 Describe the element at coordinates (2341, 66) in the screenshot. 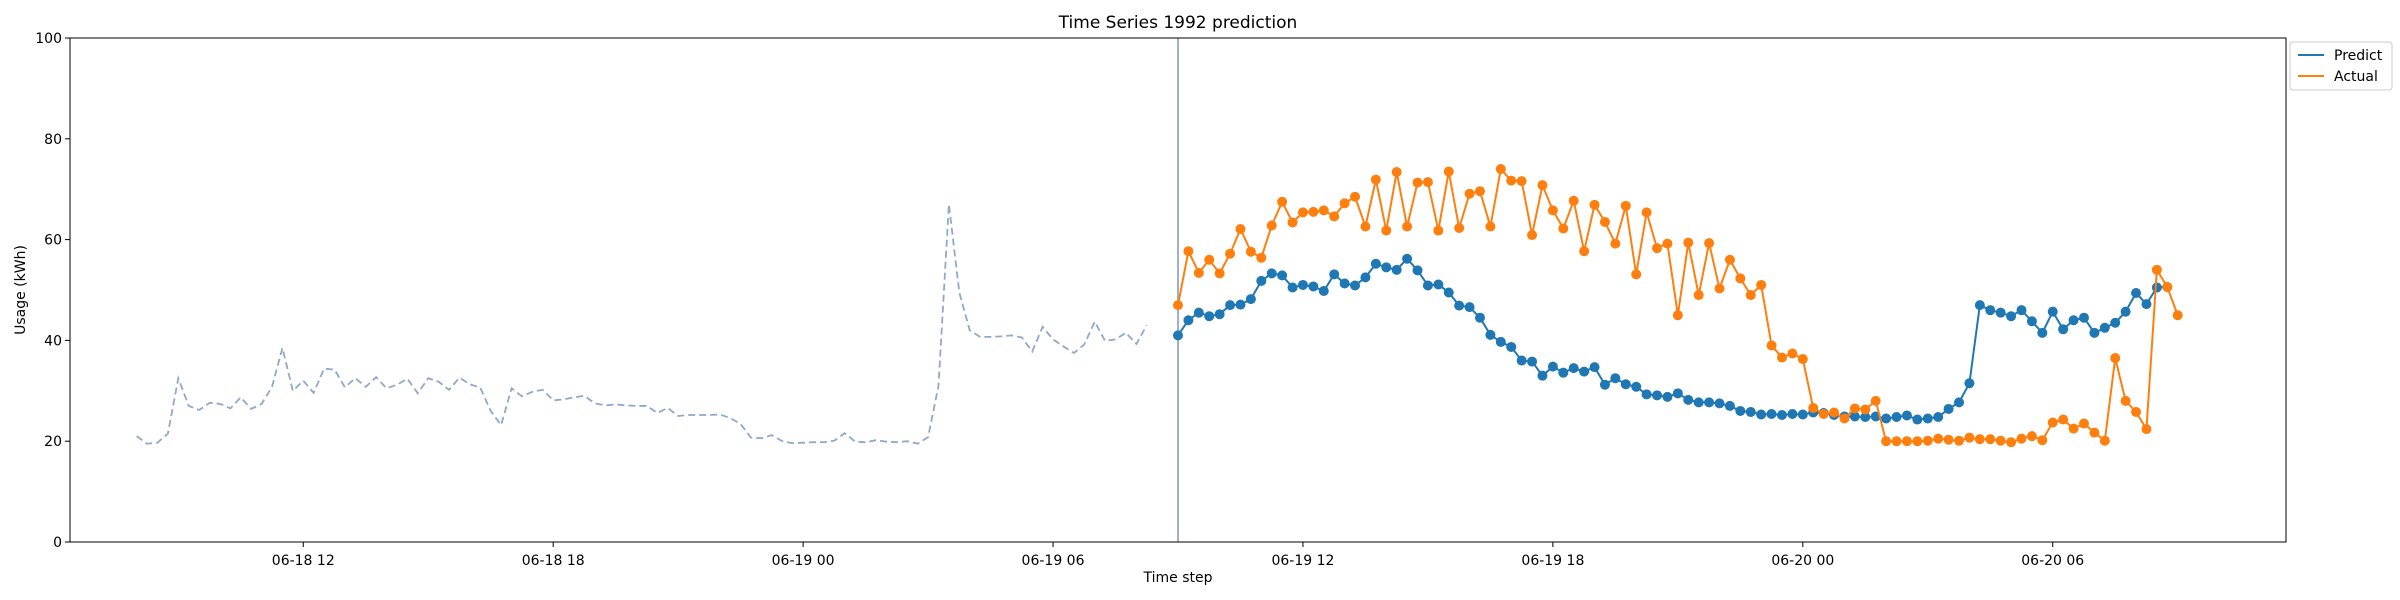

I see `legend: Predict Actual` at that location.